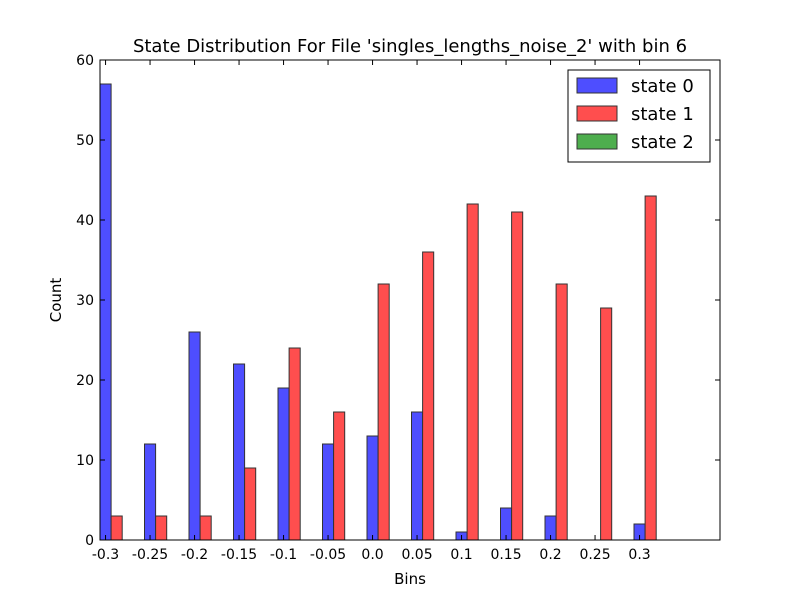  What do you see at coordinates (416, 555) in the screenshot?
I see `x-tick-label: 0.05` at bounding box center [416, 555].